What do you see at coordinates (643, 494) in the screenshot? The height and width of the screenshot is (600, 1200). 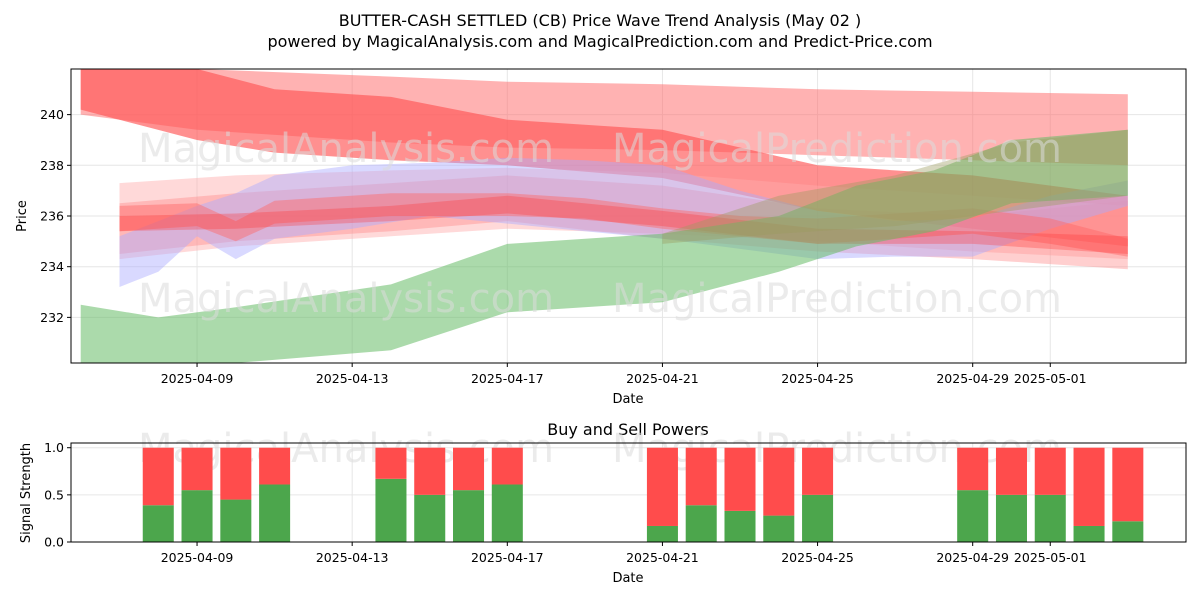 I see `signal-bars` at bounding box center [643, 494].